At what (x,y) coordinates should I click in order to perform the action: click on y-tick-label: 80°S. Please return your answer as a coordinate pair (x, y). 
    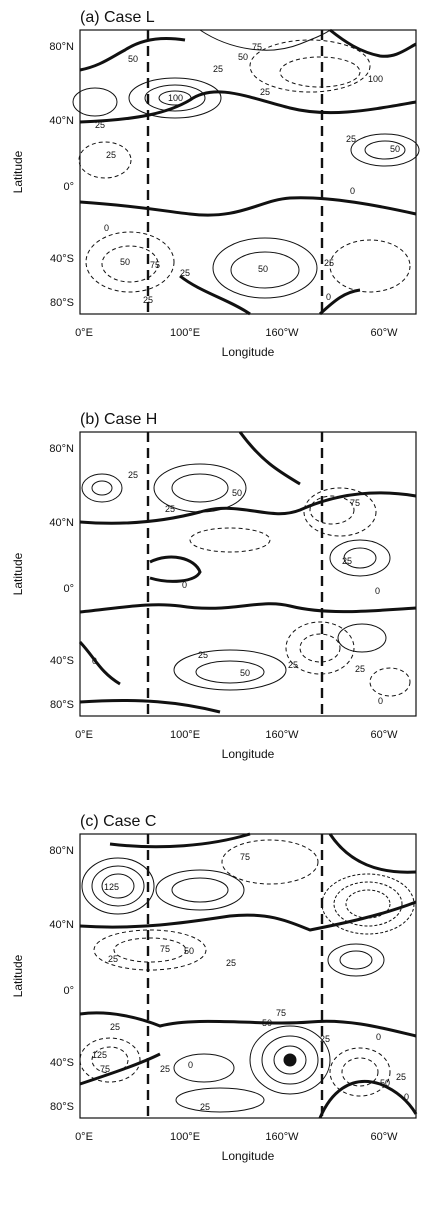
    Looking at the image, I should click on (62, 303).